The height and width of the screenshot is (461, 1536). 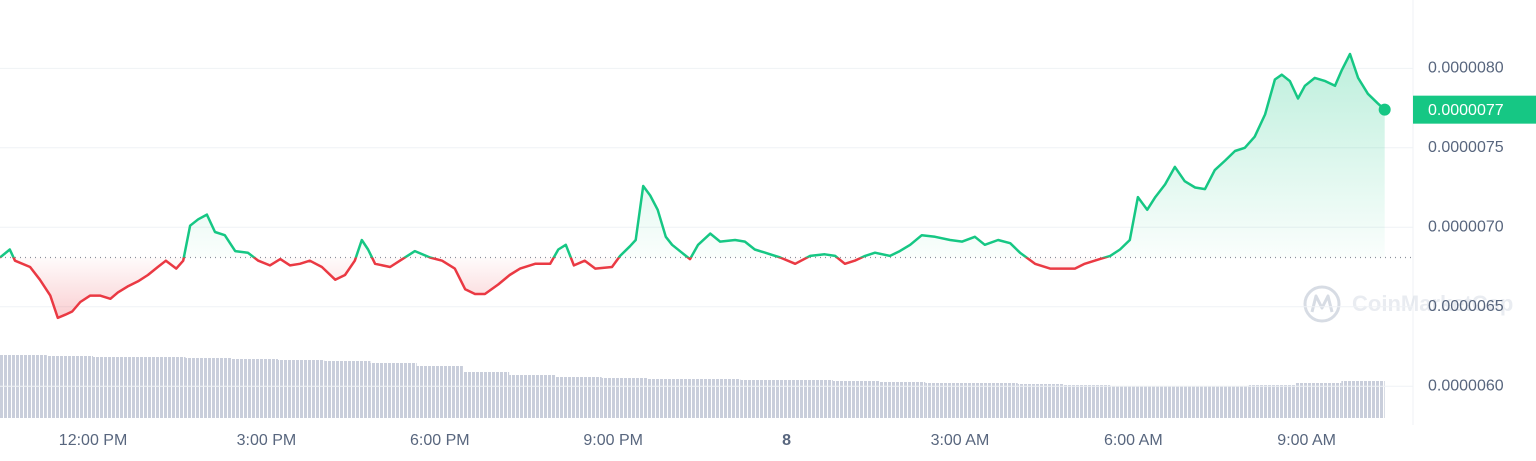 I want to click on x-tick-label: 12:00 PM, so click(x=93, y=440).